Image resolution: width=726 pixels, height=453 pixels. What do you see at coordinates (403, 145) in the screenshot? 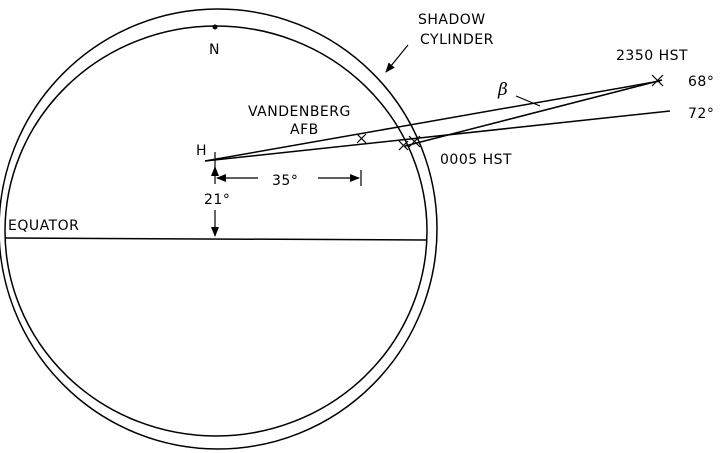
I see `marker-0005-b` at bounding box center [403, 145].